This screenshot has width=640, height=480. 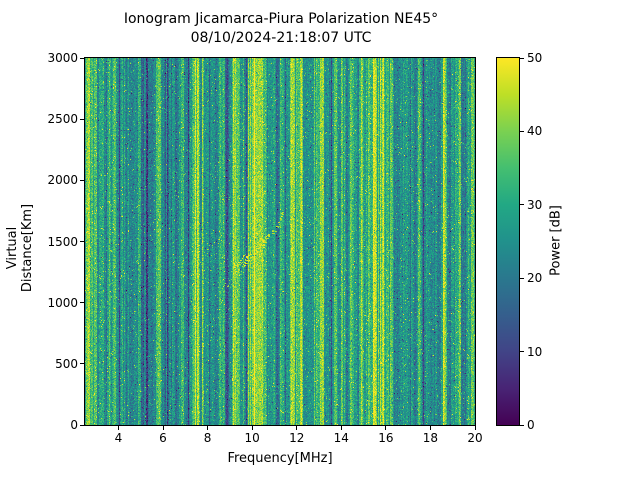 What do you see at coordinates (475, 438) in the screenshot?
I see `x-tick-label: 20` at bounding box center [475, 438].